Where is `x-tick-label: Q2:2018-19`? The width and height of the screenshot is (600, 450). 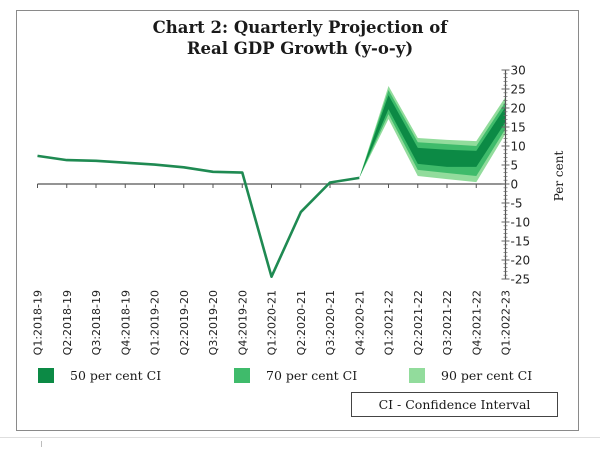 x-tick-label: Q2:2018-19 is located at coordinates (67, 322).